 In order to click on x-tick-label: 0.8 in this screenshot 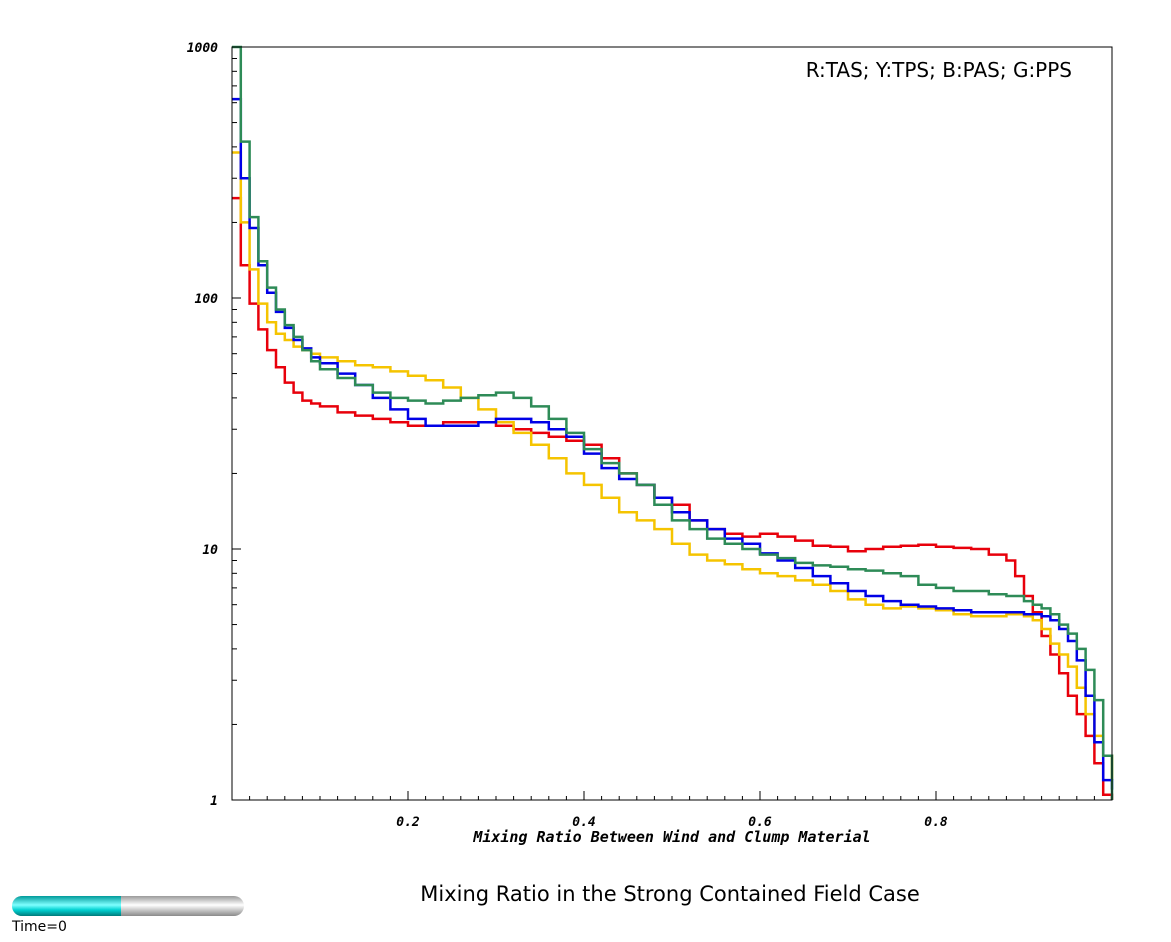, I will do `click(936, 822)`.